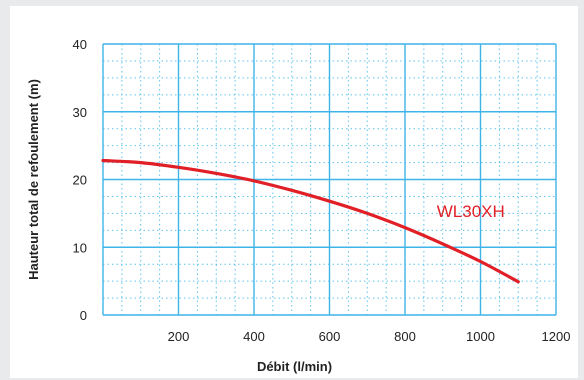 This screenshot has width=584, height=380. What do you see at coordinates (179, 336) in the screenshot?
I see `x-tick-label: 200` at bounding box center [179, 336].